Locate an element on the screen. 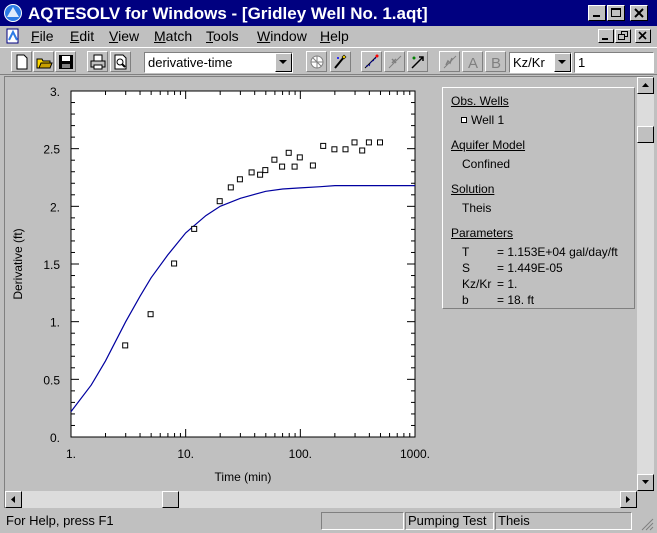 This screenshot has height=533, width=657. grid-icon is located at coordinates (317, 62).